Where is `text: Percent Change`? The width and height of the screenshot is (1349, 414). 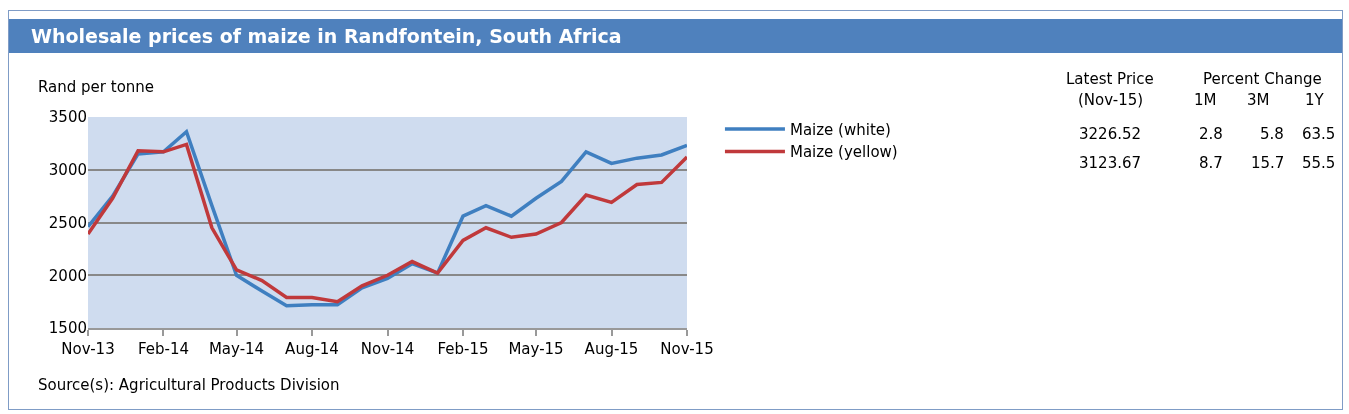
text: Percent Change is located at coordinates (1262, 79).